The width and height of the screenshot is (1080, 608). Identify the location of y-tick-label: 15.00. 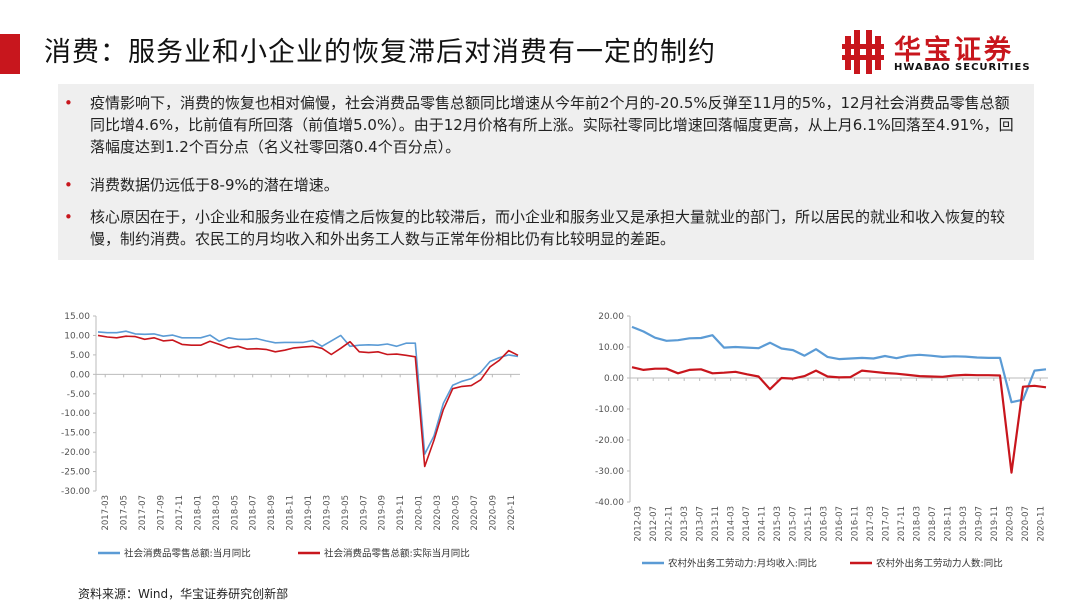
(77, 317).